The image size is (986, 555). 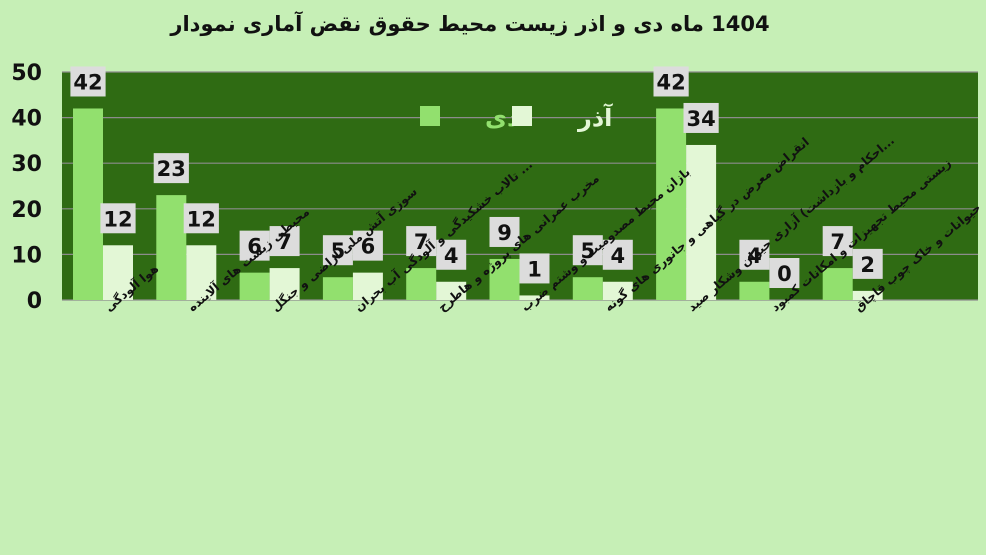 I want to click on y-tick-label: 30, so click(x=26, y=164).